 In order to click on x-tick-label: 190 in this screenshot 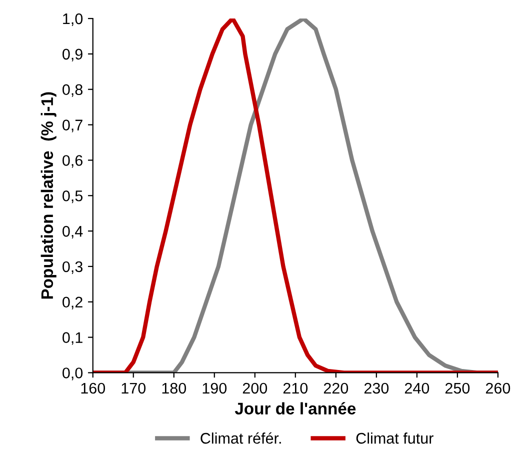, I will do `click(214, 388)`.